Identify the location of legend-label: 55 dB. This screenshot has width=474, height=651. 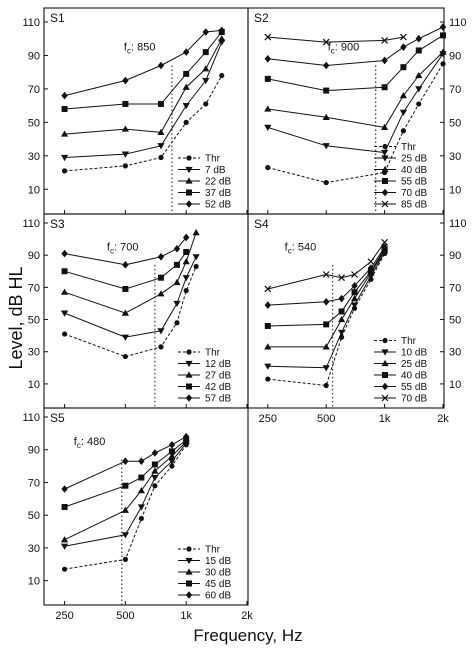
(414, 182).